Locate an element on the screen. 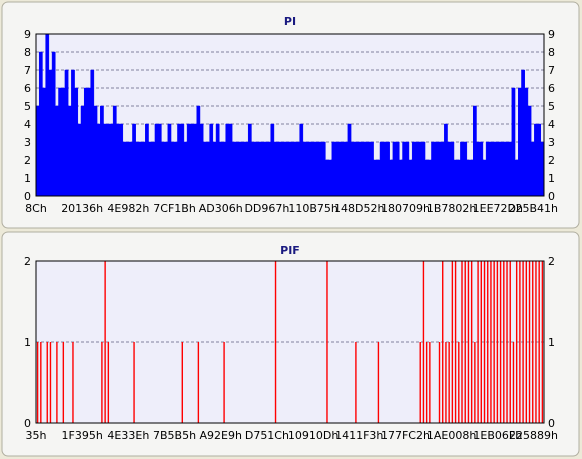 This screenshot has width=582, height=459. x-tick-label: 225B41h is located at coordinates (533, 208).